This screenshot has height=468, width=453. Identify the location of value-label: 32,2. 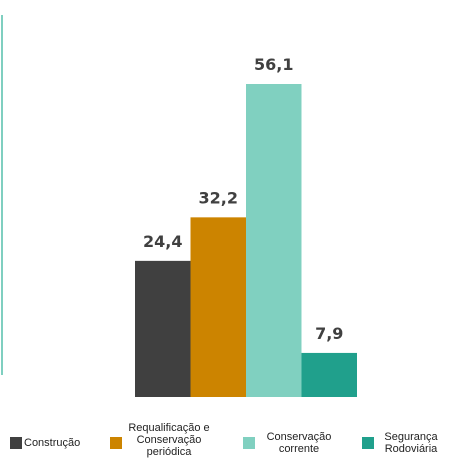
(218, 197).